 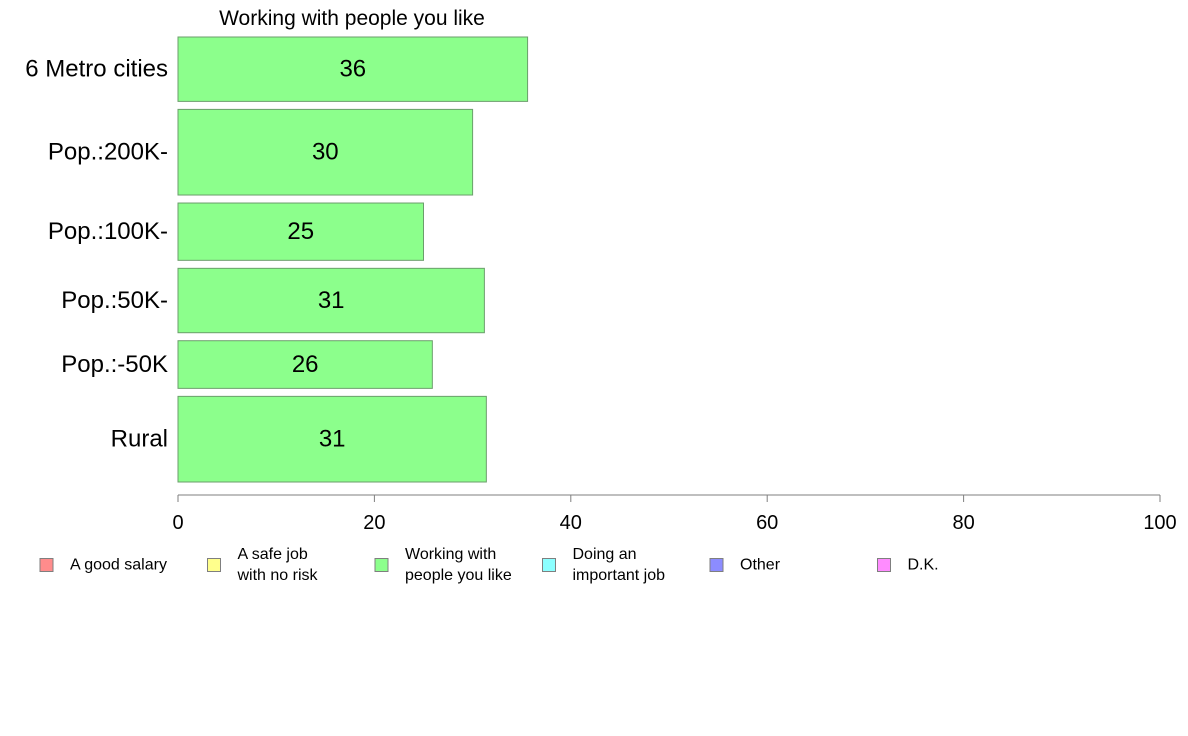 What do you see at coordinates (604, 565) in the screenshot?
I see `legend-item: Doing an important job` at bounding box center [604, 565].